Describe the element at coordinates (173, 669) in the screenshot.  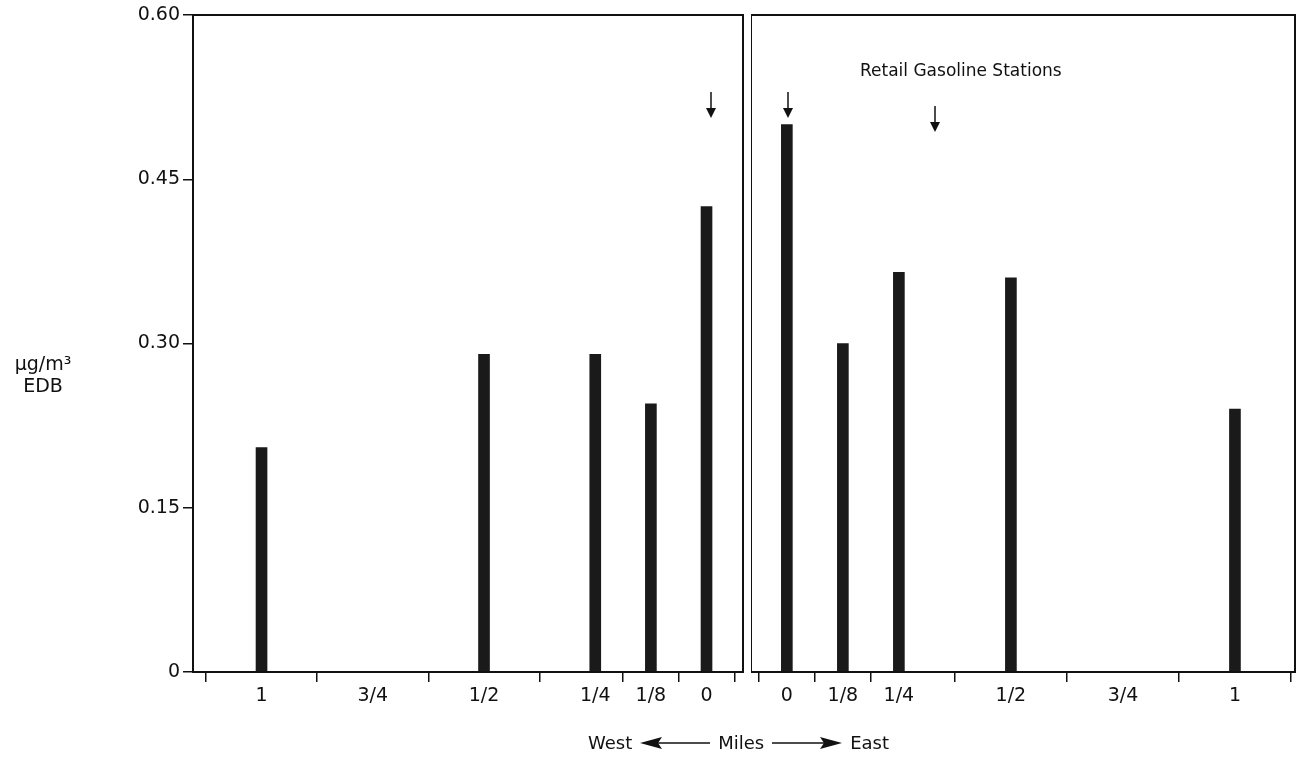
I see `y-tick-label: 0` at that location.